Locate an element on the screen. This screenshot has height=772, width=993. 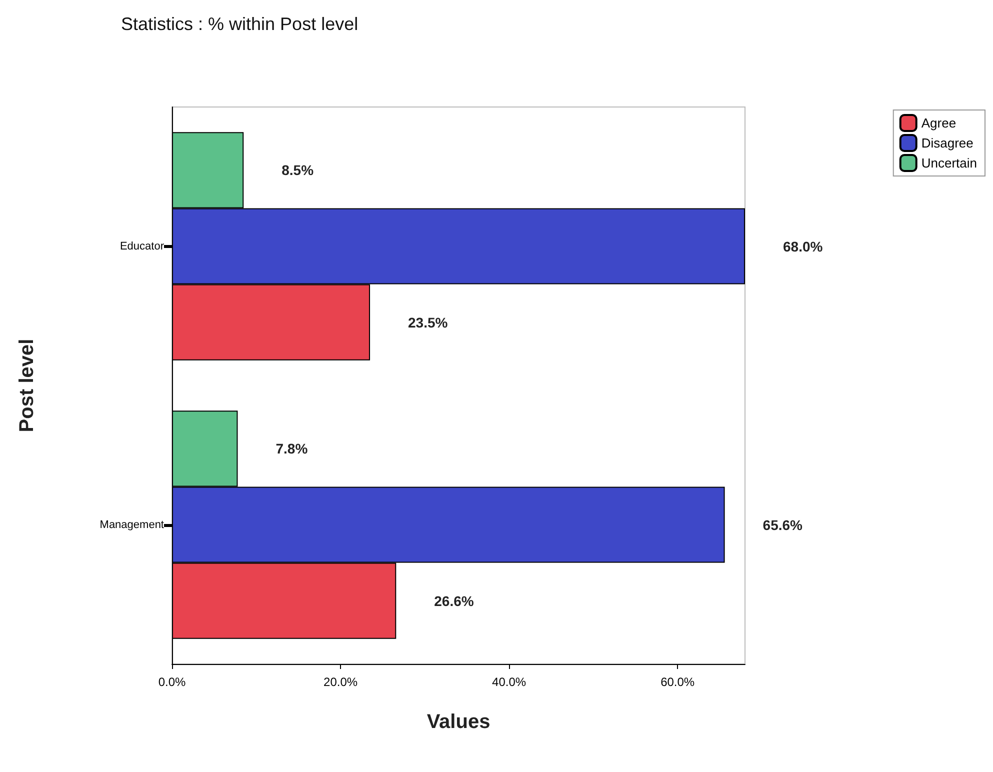
legend-label: Uncertain is located at coordinates (949, 163).